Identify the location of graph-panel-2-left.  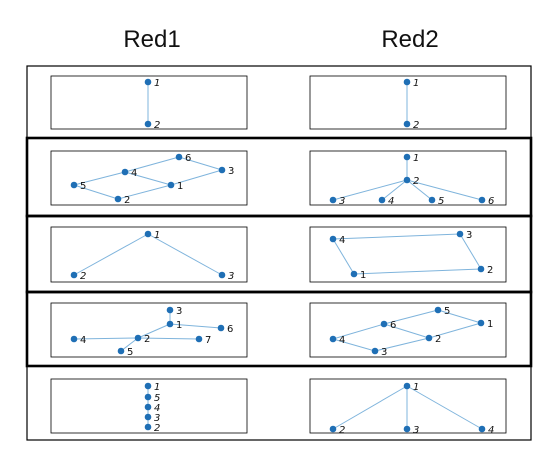
(149, 178).